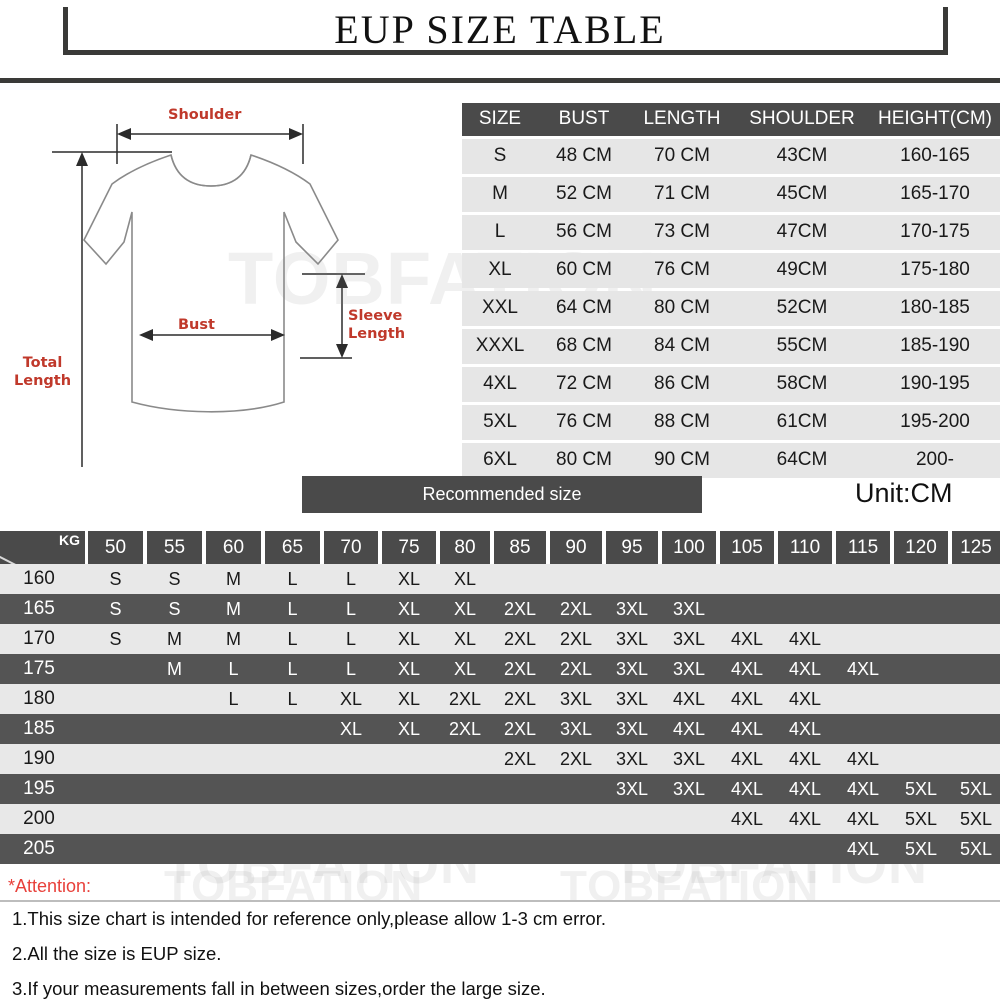 The height and width of the screenshot is (1000, 1000). What do you see at coordinates (802, 460) in the screenshot?
I see `size-table-cell: 64CM` at bounding box center [802, 460].